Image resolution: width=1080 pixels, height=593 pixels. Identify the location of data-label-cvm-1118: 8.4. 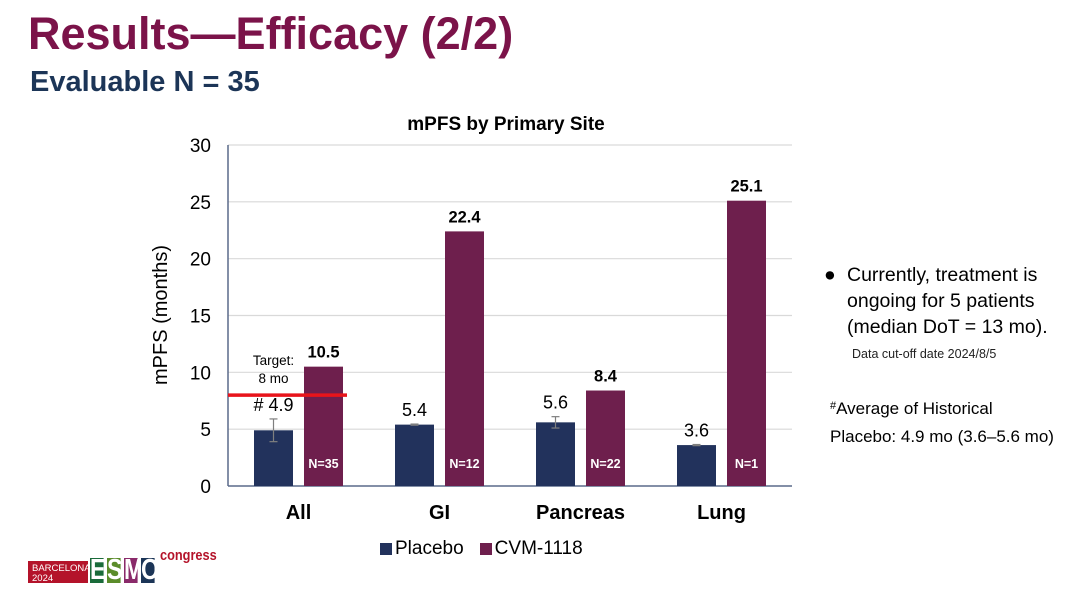
(606, 377).